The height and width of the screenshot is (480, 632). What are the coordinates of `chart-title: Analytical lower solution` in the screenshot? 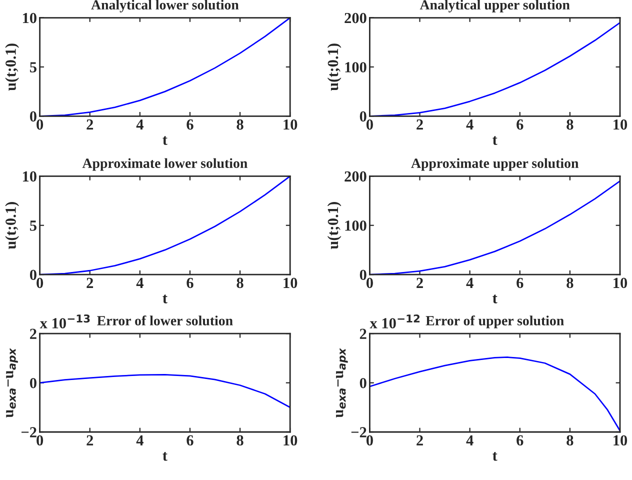 It's located at (165, 6).